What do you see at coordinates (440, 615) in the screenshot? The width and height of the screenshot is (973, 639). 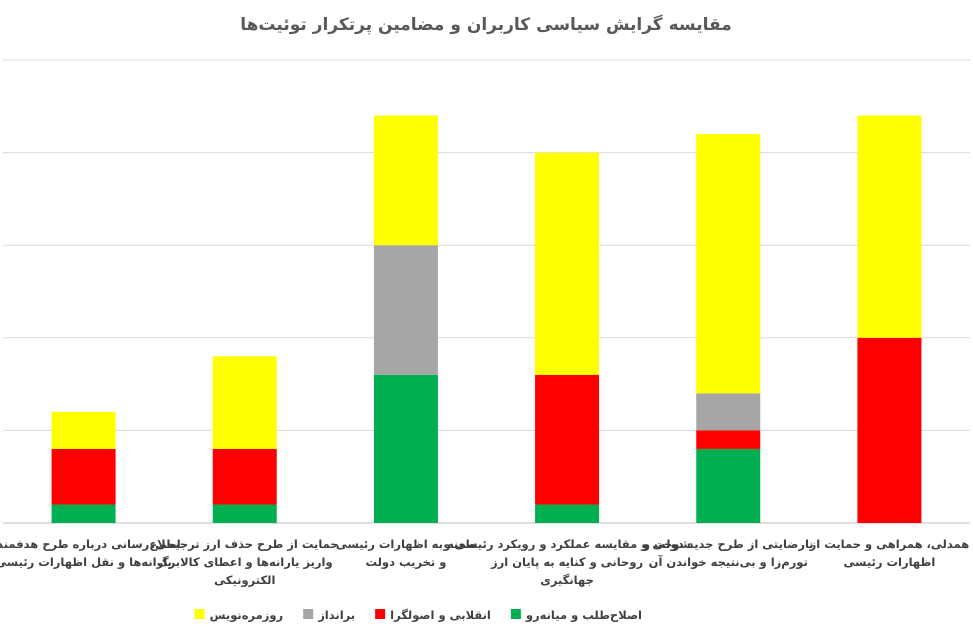 I see `legend-label: انقلابی و اصولگرا` at bounding box center [440, 615].